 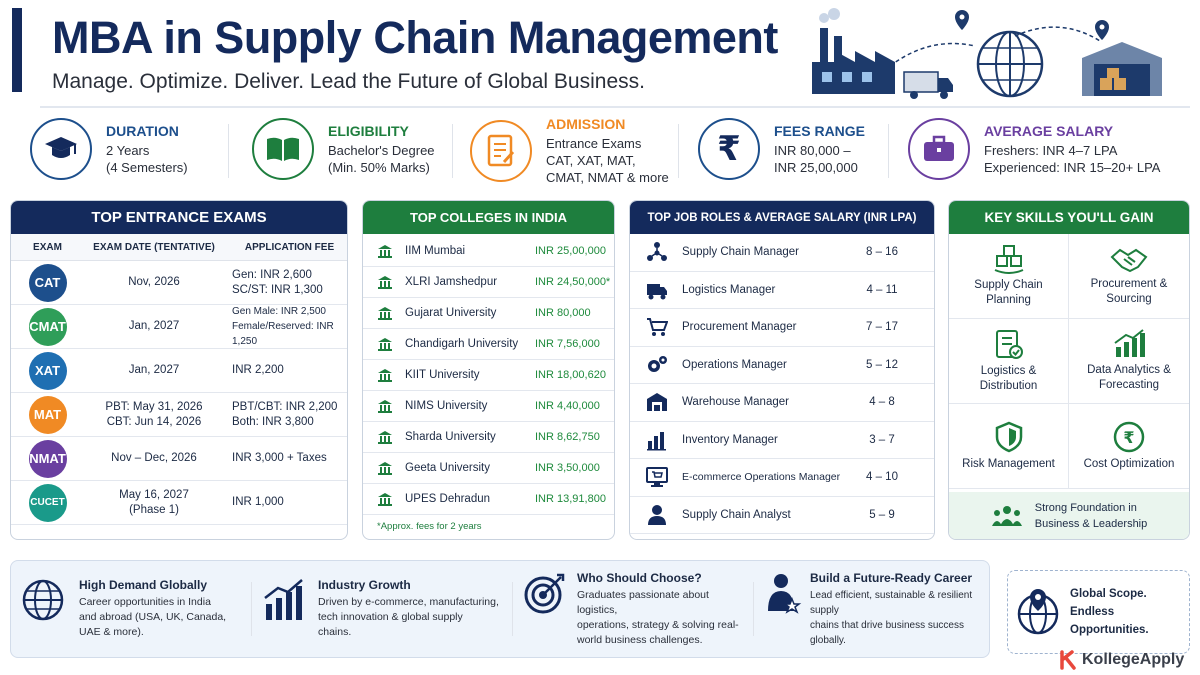 What do you see at coordinates (154, 326) in the screenshot?
I see `exam-date: Jan, 2027` at bounding box center [154, 326].